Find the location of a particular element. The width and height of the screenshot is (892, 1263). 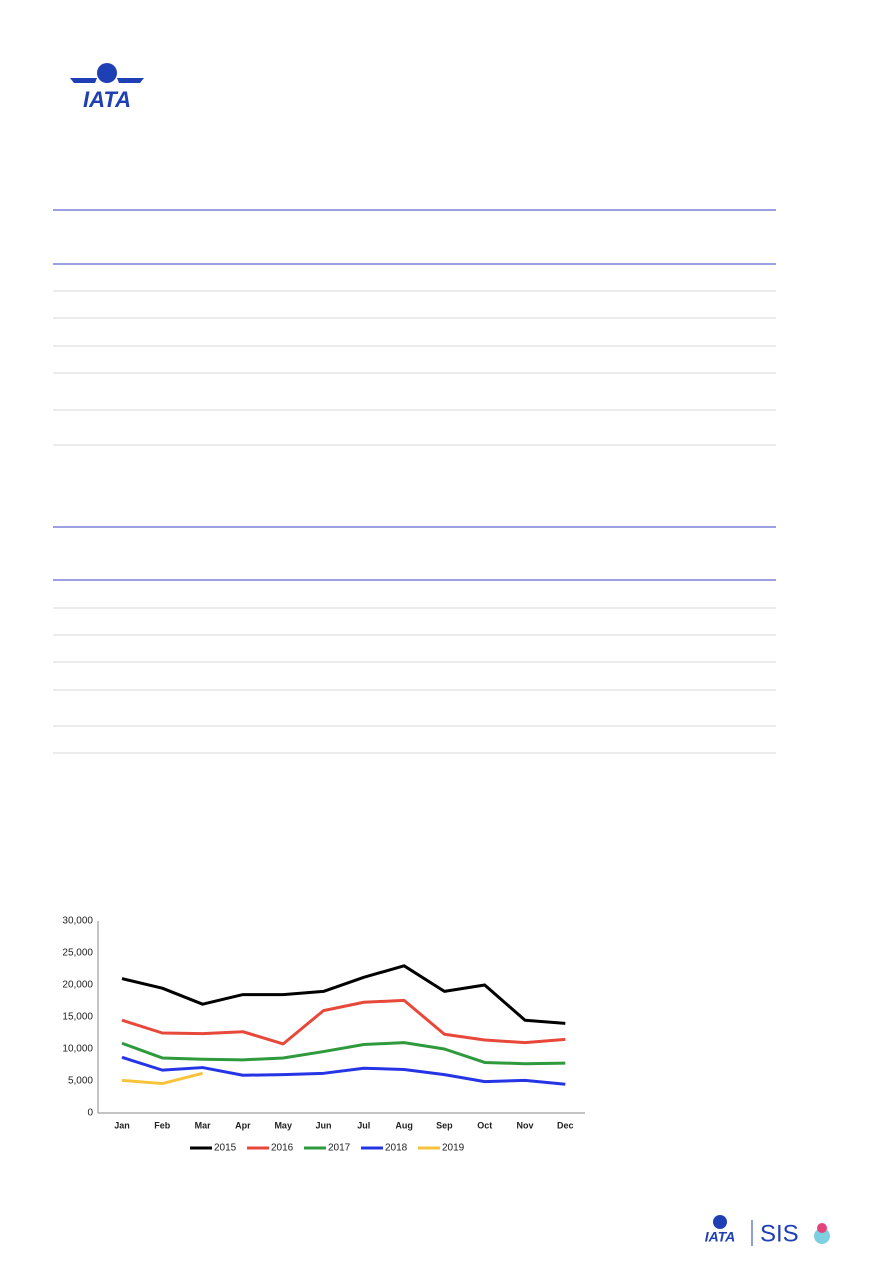

legend-label: 2016 is located at coordinates (282, 1148).